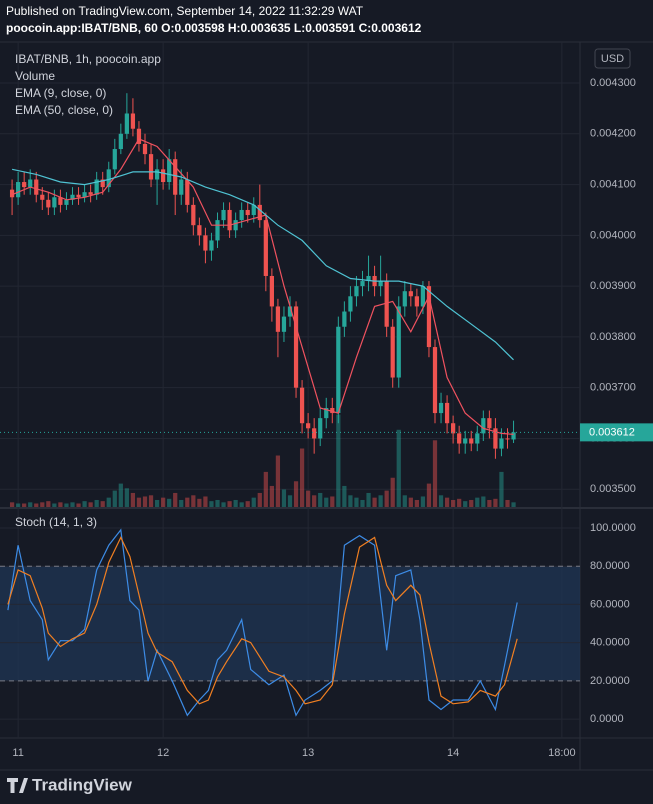 This screenshot has width=653, height=804. Describe the element at coordinates (17, 785) in the screenshot. I see `logo-icon` at that location.